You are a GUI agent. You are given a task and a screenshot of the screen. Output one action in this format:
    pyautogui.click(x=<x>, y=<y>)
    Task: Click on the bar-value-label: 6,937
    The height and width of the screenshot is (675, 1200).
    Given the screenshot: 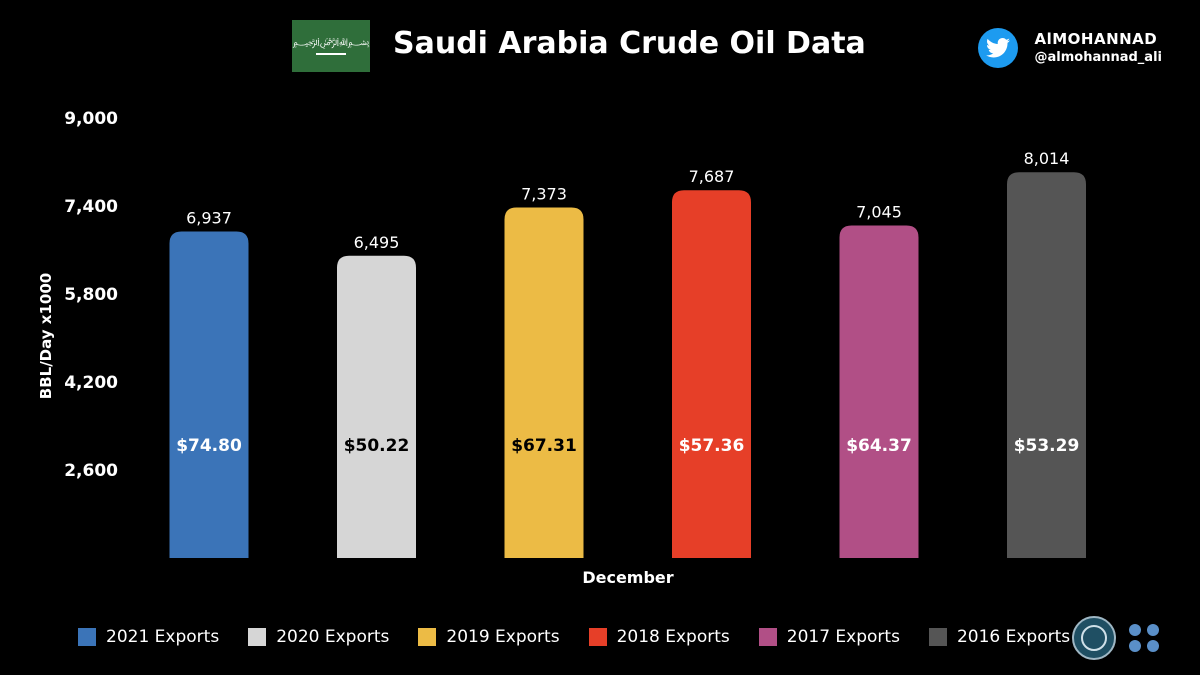 What is the action you would take?
    pyautogui.click(x=209, y=217)
    